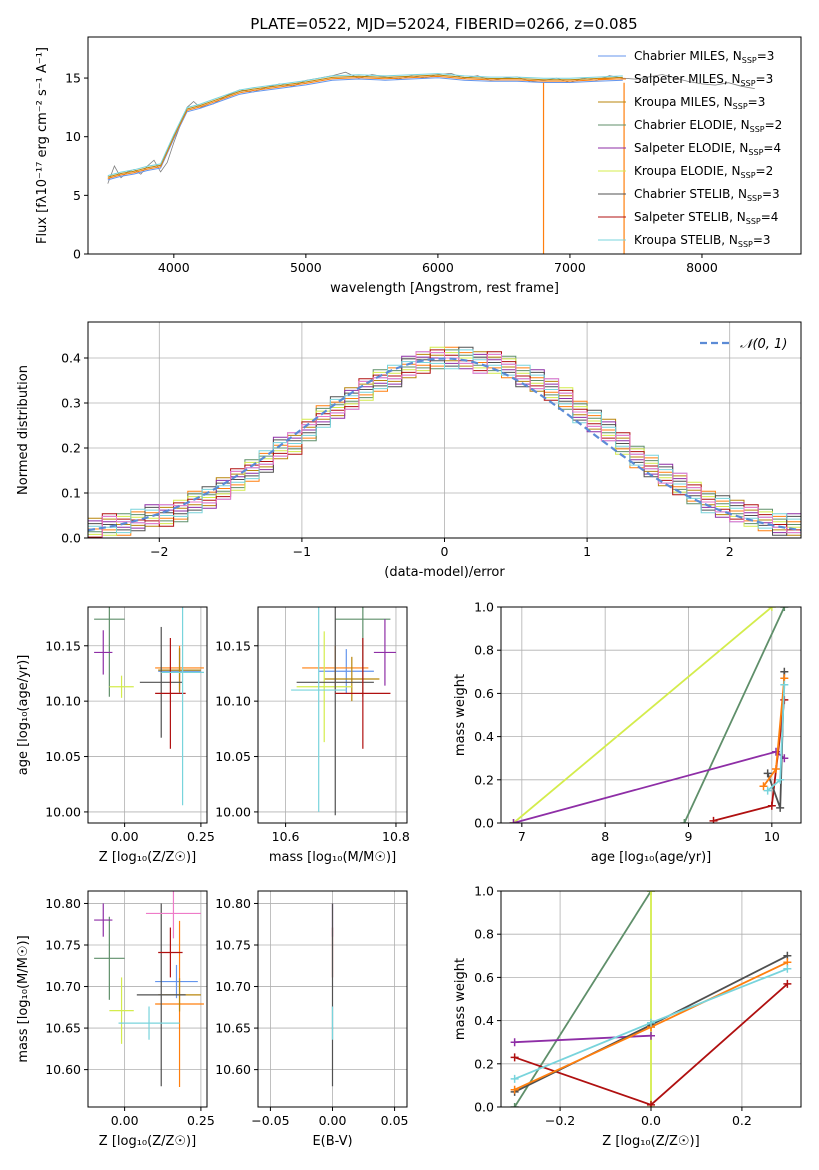  What do you see at coordinates (23, 998) in the screenshot?
I see `y-axis-label: mass [log₁₀(M/M☉)]` at bounding box center [23, 998].